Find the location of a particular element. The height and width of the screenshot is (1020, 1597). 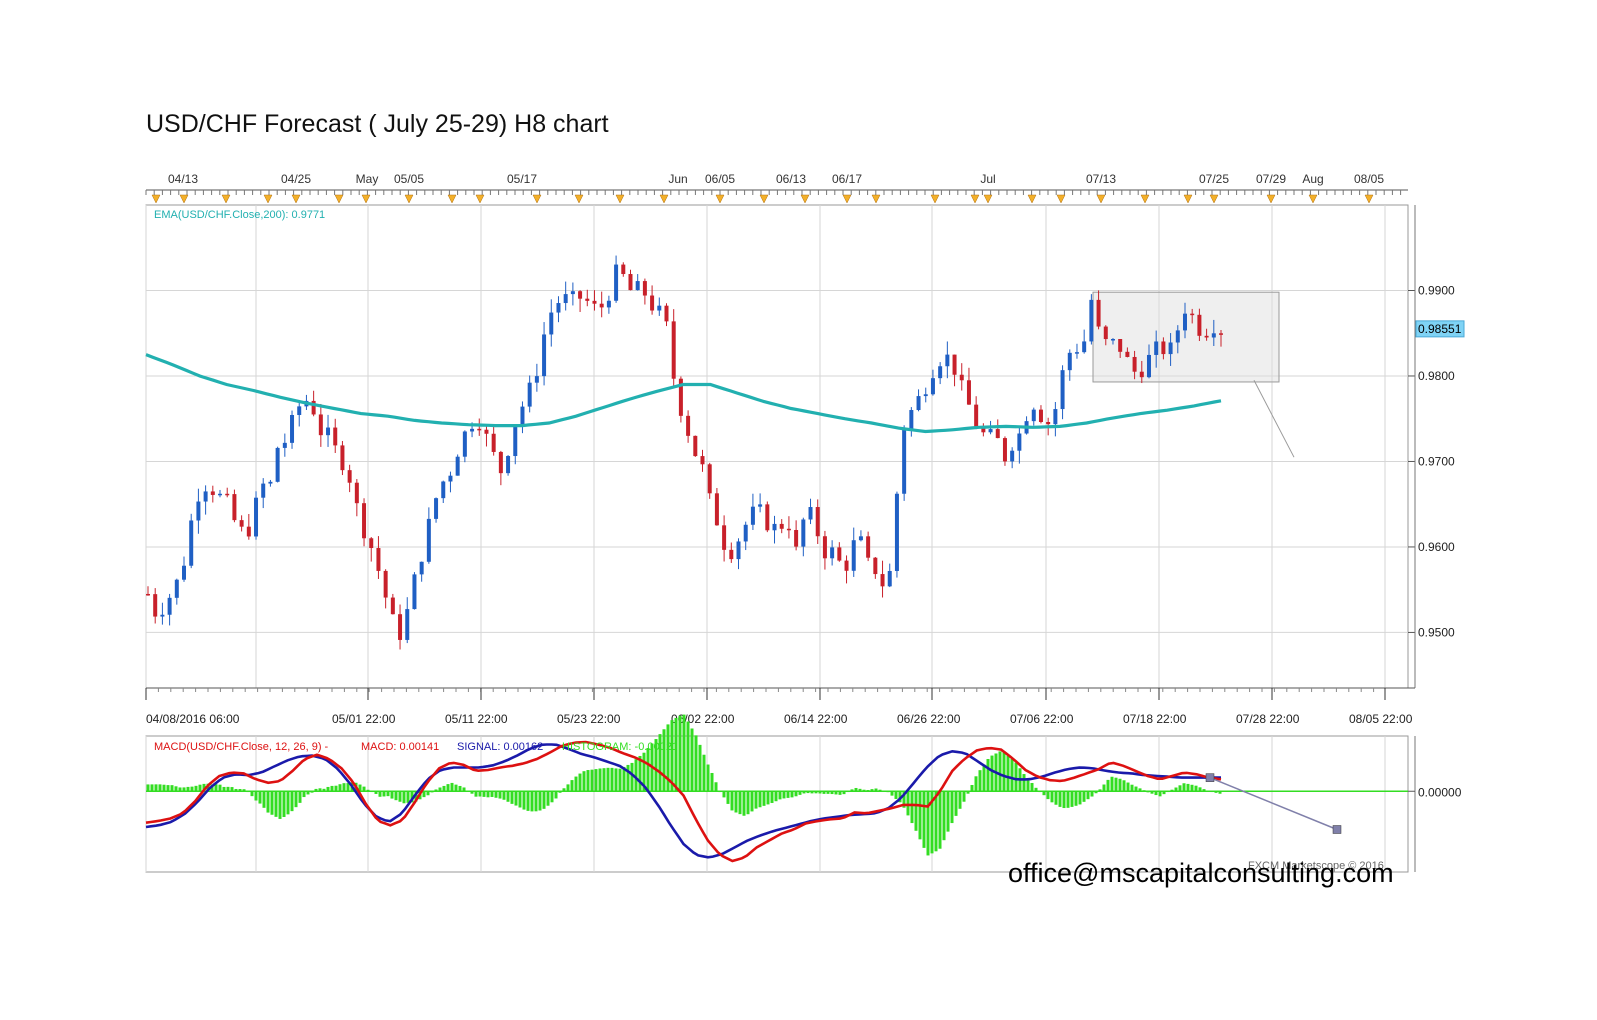

forecast-range-box is located at coordinates (1186, 337).